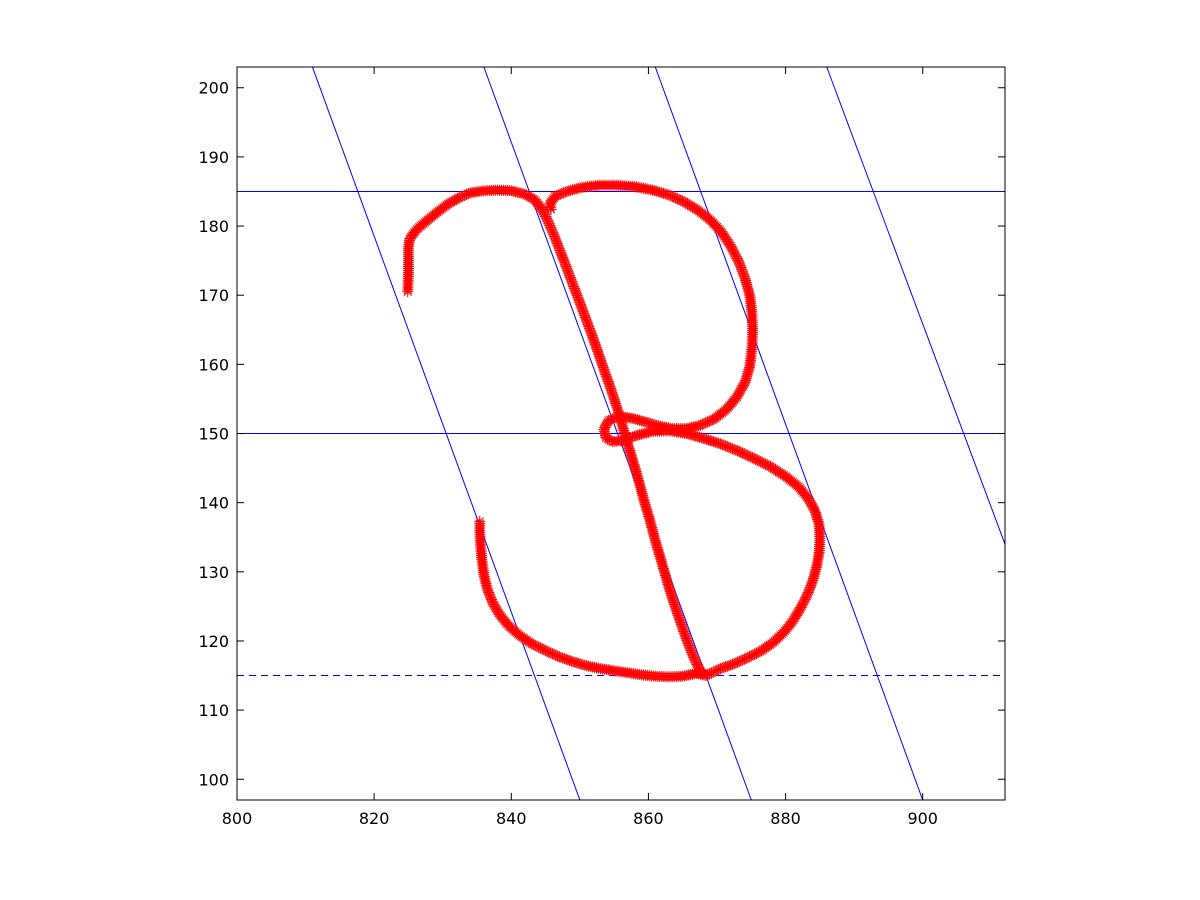 This screenshot has height=900, width=1200. I want to click on y-tick-label: 160, so click(213, 364).